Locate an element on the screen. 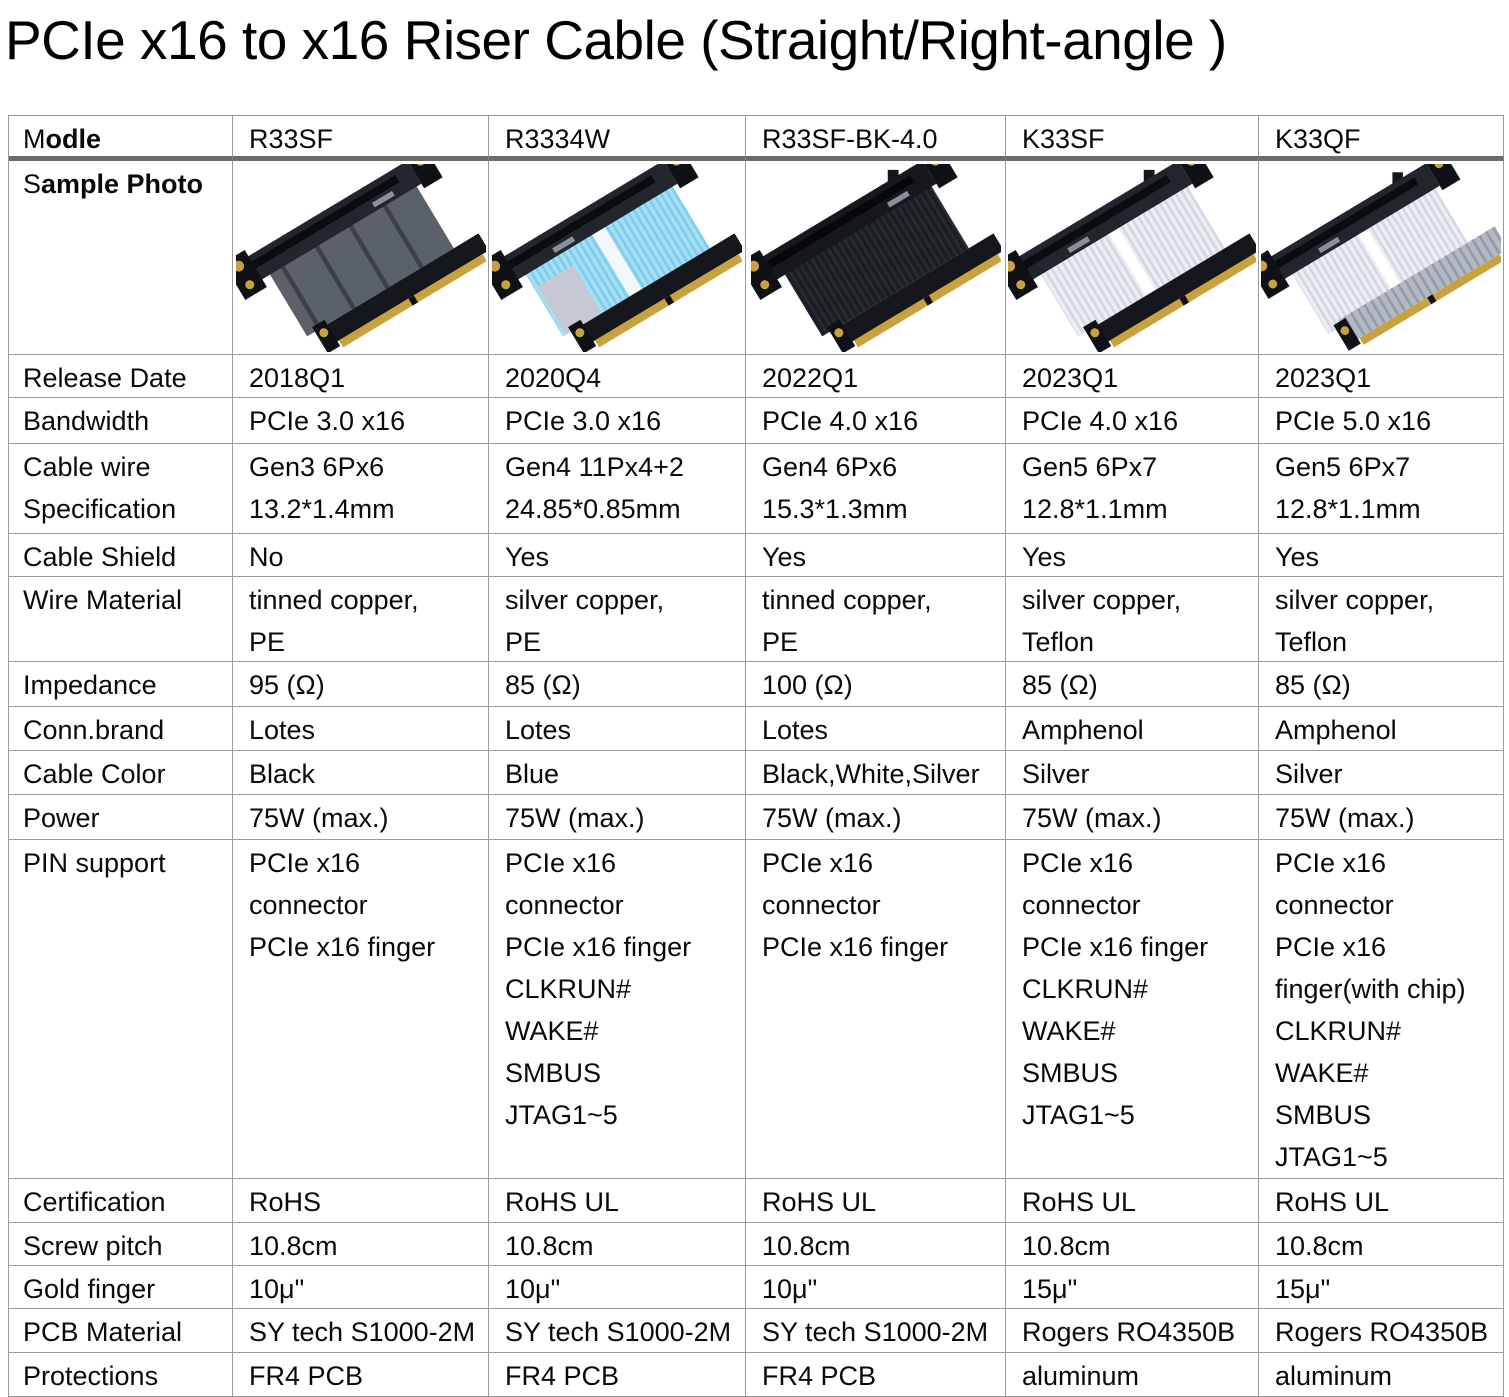 This screenshot has height=1397, width=1509. spec-cell: 95 (Ω) is located at coordinates (361, 684).